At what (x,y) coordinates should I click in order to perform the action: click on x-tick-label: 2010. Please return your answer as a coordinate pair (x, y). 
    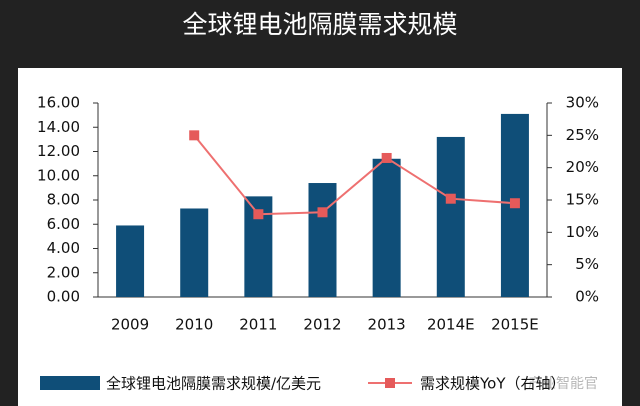
    Looking at the image, I should click on (194, 325).